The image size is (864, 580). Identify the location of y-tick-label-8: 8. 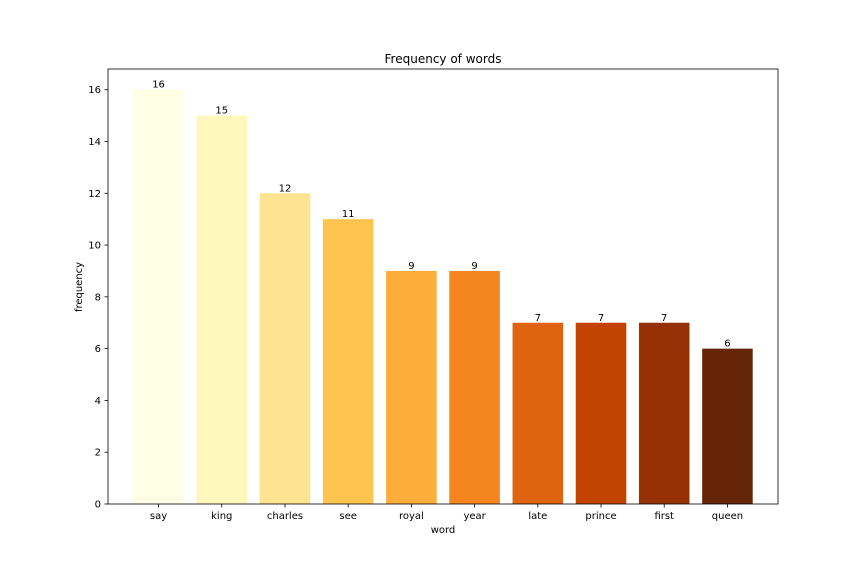
(98, 297).